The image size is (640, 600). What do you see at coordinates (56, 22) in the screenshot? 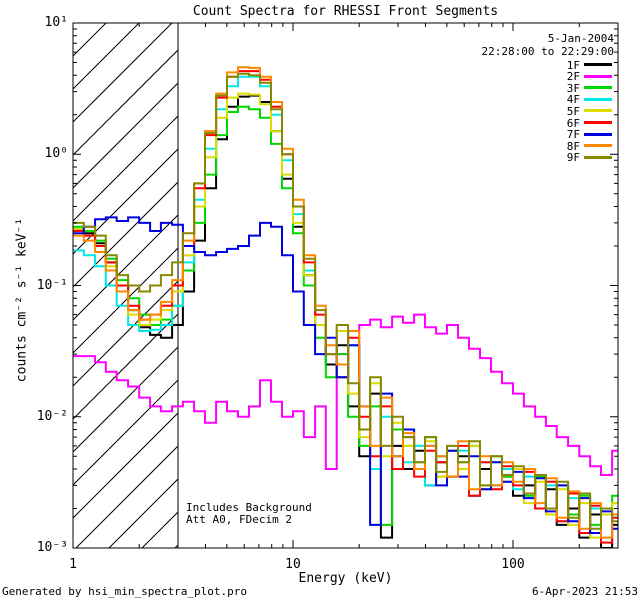
I see `y-tick-label: 10¹` at bounding box center [56, 22].